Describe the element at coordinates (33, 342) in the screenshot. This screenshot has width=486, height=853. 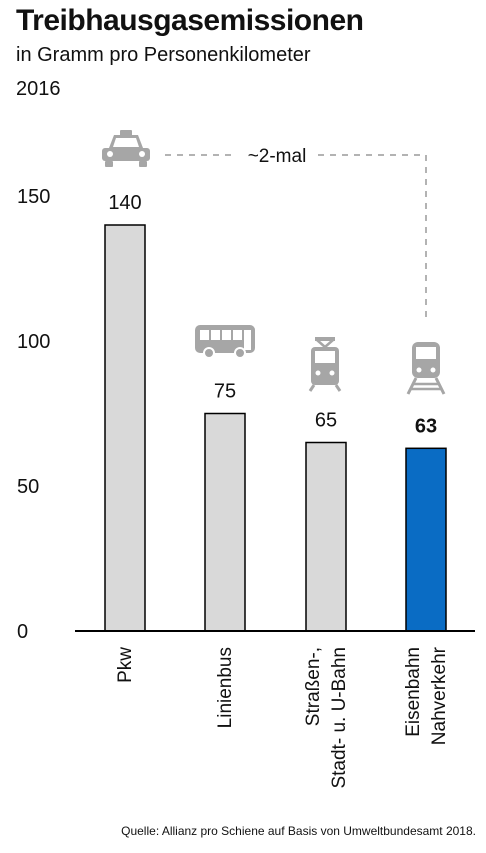
I see `y-tick-label: 100` at that location.